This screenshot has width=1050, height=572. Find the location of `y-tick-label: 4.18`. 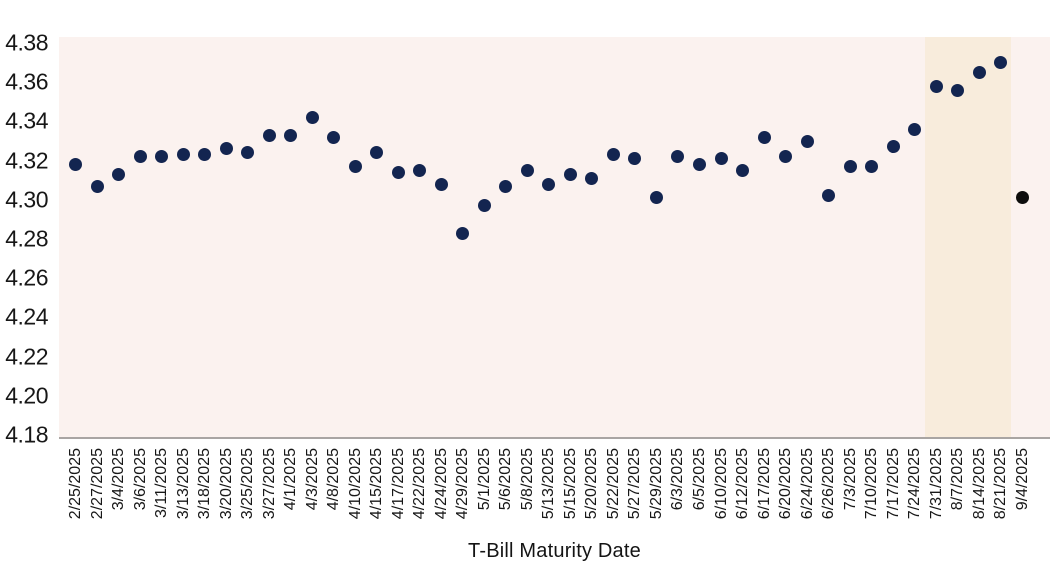

y-tick-label: 4.18 is located at coordinates (26, 434).